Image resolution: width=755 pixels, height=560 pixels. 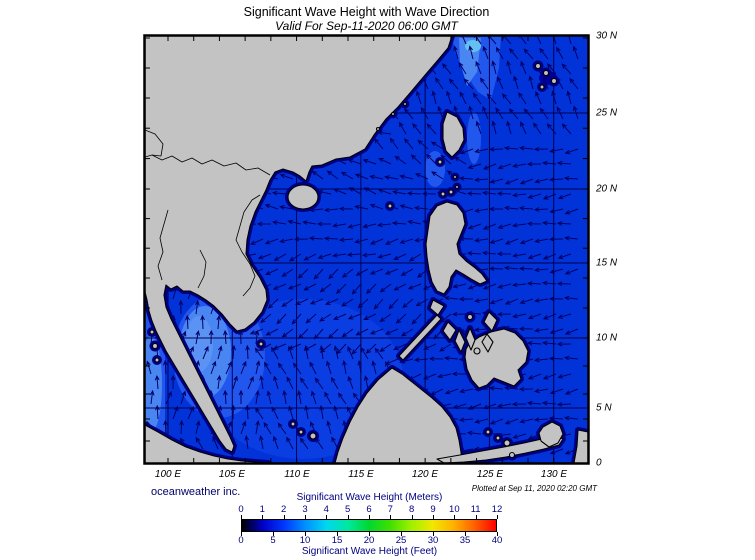 What do you see at coordinates (369, 551) in the screenshot?
I see `colorbar-title-feet: Significant Wave Height (Feet)` at bounding box center [369, 551].